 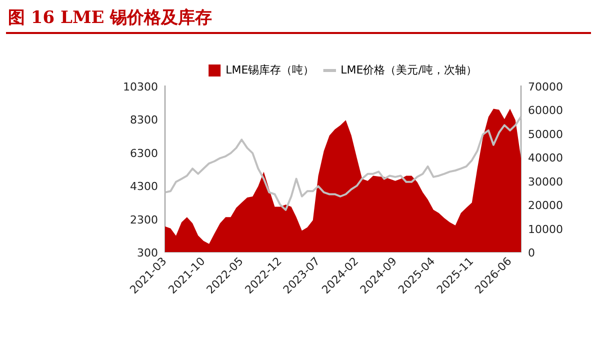 I want to click on y2-tick-label: 60000, so click(x=545, y=111).